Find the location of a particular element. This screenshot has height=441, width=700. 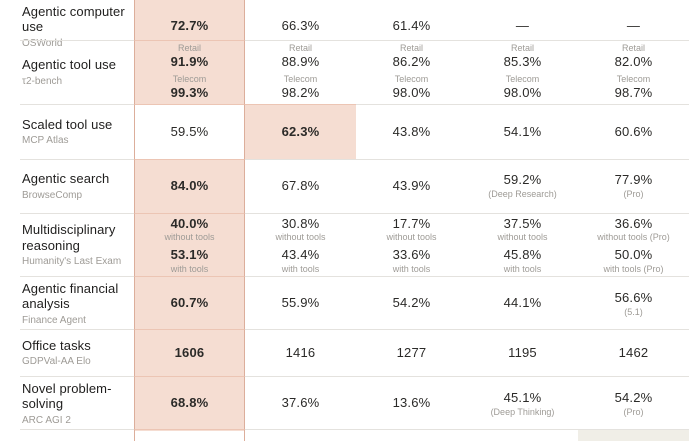

score-value: 88.9% is located at coordinates (300, 62).